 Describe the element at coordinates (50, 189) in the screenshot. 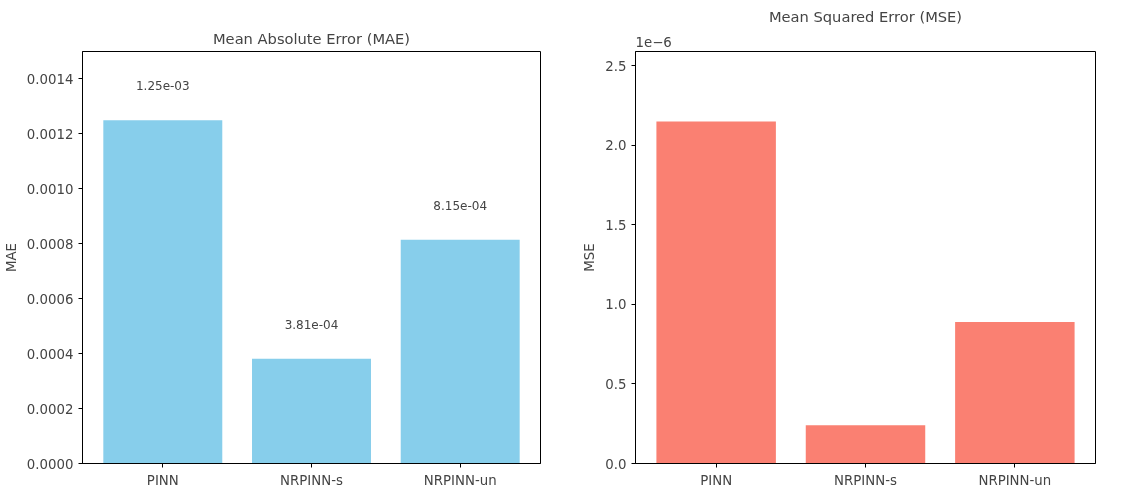

I see `y-tick-label: 0.0010` at that location.